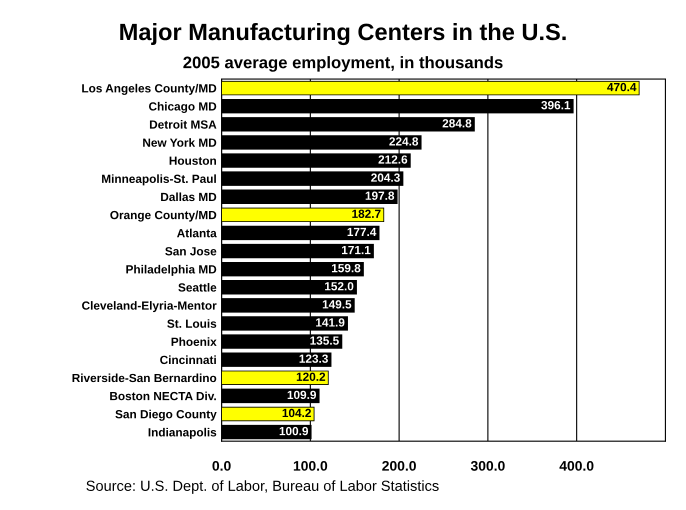 The image size is (686, 510). Describe the element at coordinates (183, 124) in the screenshot. I see `y-tick-label: Detroit MSA` at that location.